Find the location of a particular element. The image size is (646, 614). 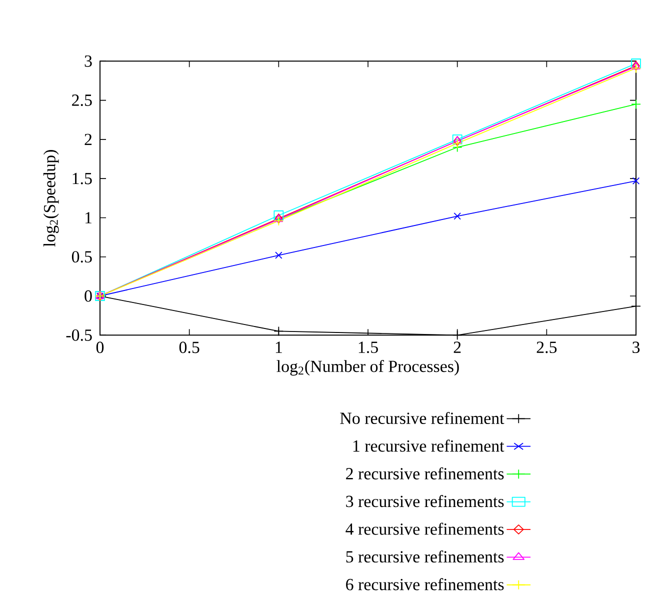

x-tick-label: 2 is located at coordinates (457, 347).